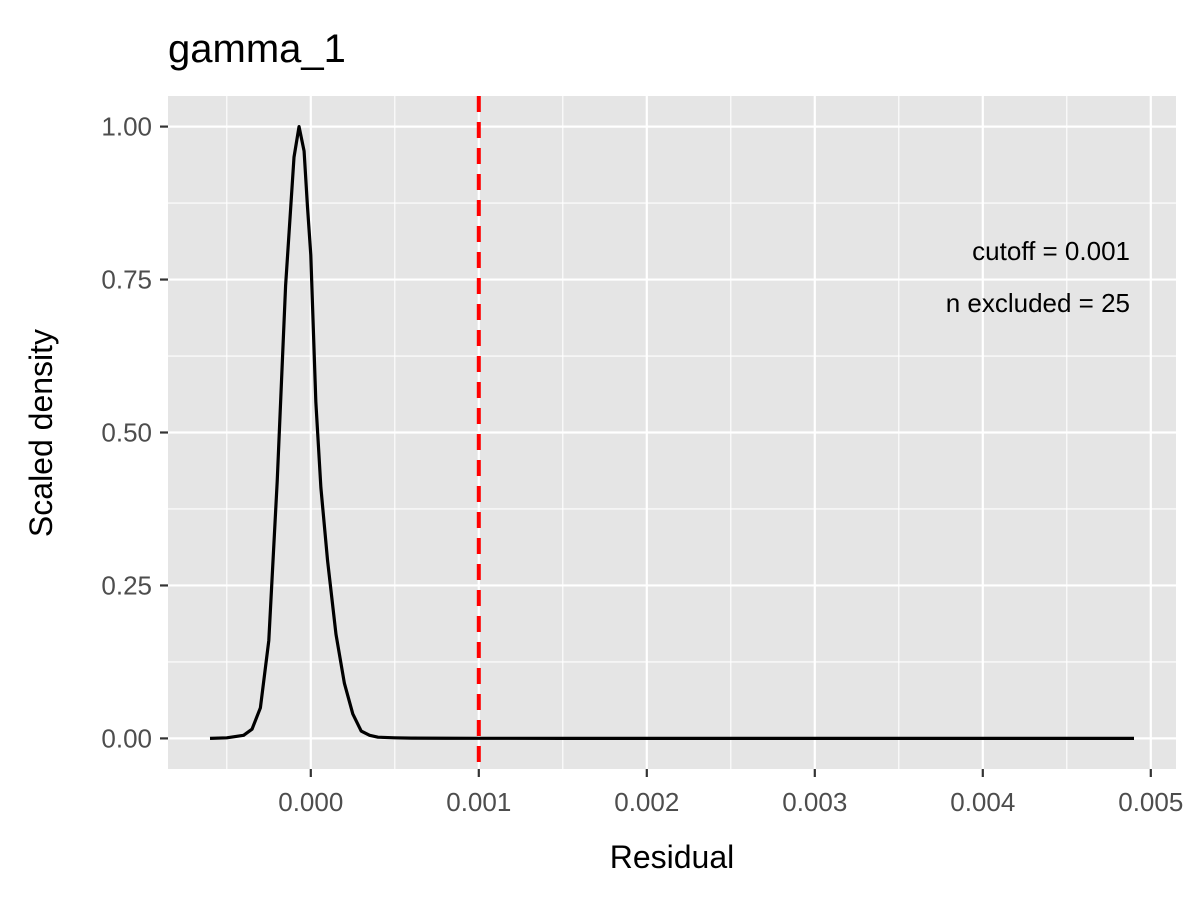 This screenshot has height=900, width=1200. What do you see at coordinates (257, 49) in the screenshot?
I see `chart-title: gamma_1` at bounding box center [257, 49].